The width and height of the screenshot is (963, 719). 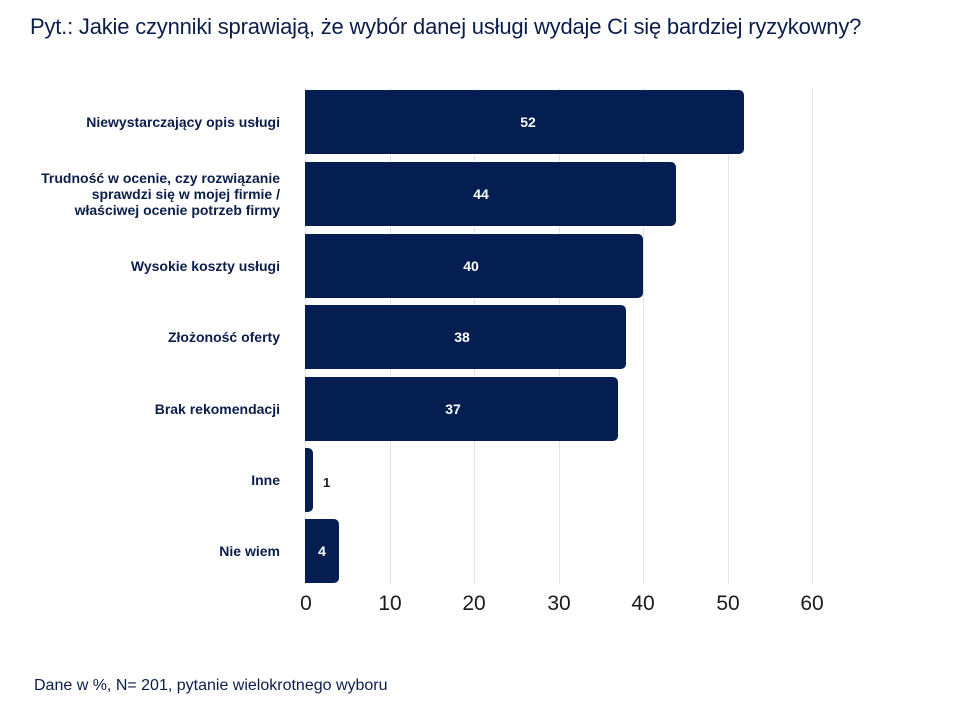 What do you see at coordinates (490, 194) in the screenshot?
I see `bar-trudnosc-w-ocenie` at bounding box center [490, 194].